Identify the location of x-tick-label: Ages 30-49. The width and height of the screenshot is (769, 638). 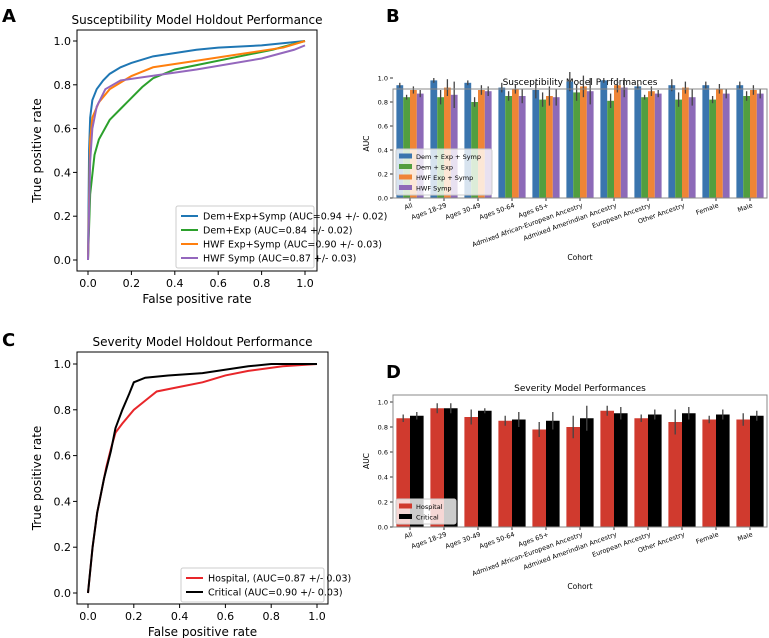
(462, 211).